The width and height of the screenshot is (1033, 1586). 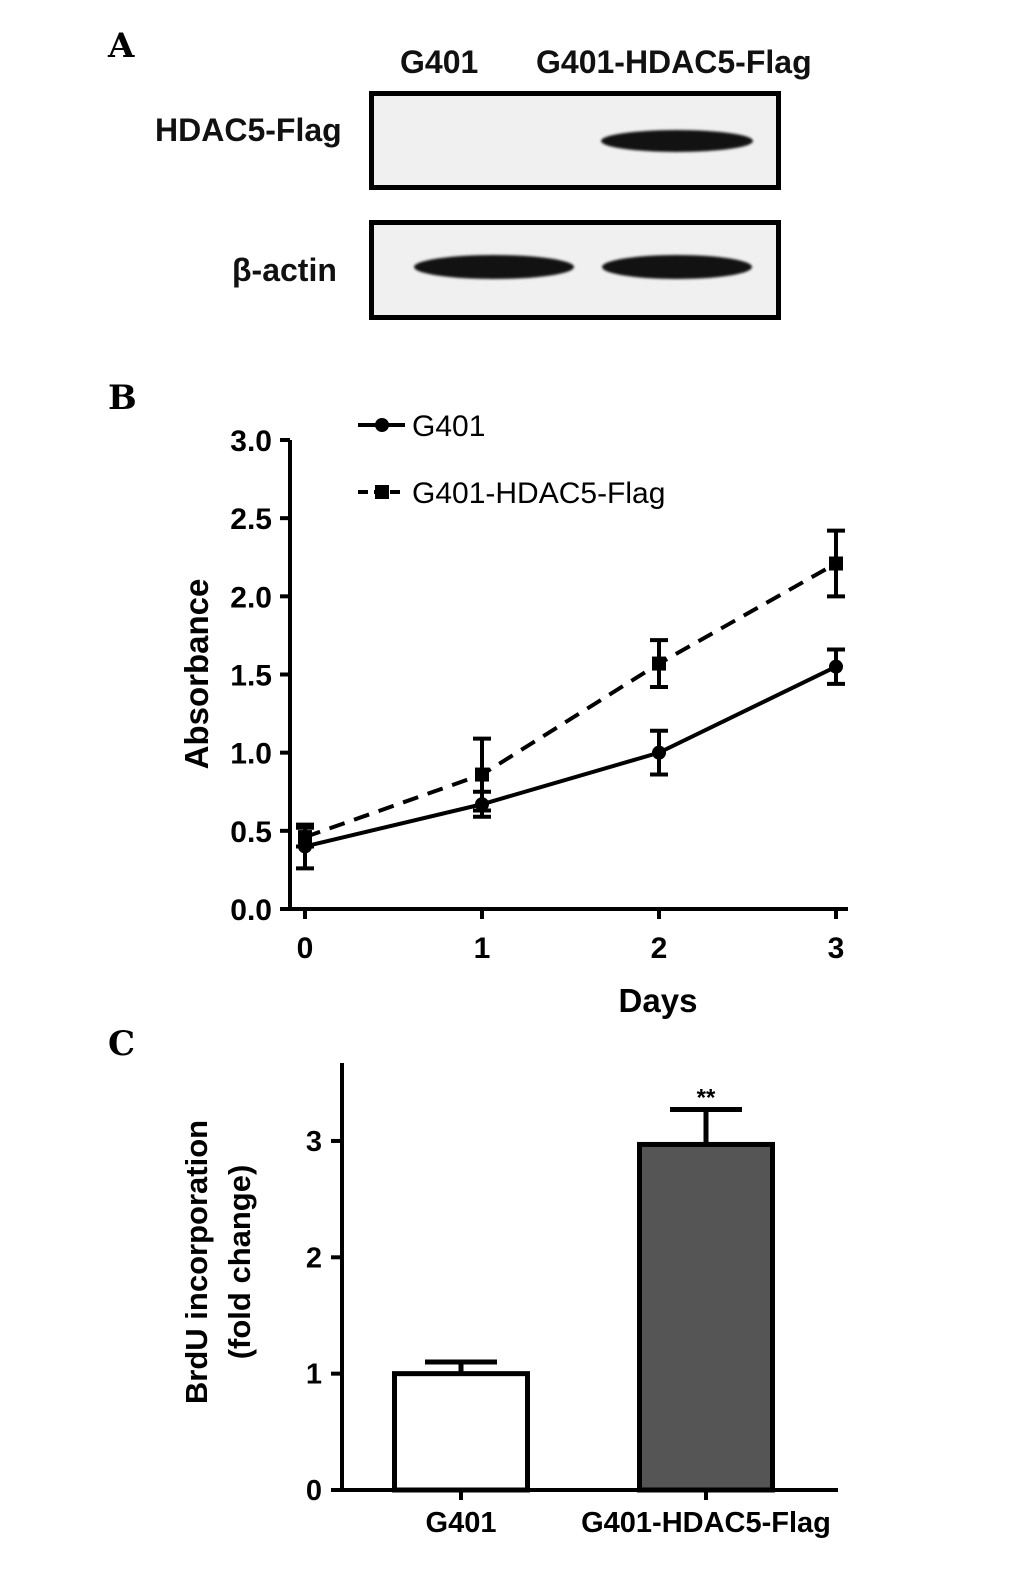 What do you see at coordinates (314, 1375) in the screenshot?
I see `bar-chart-y-tick-label: 1` at bounding box center [314, 1375].